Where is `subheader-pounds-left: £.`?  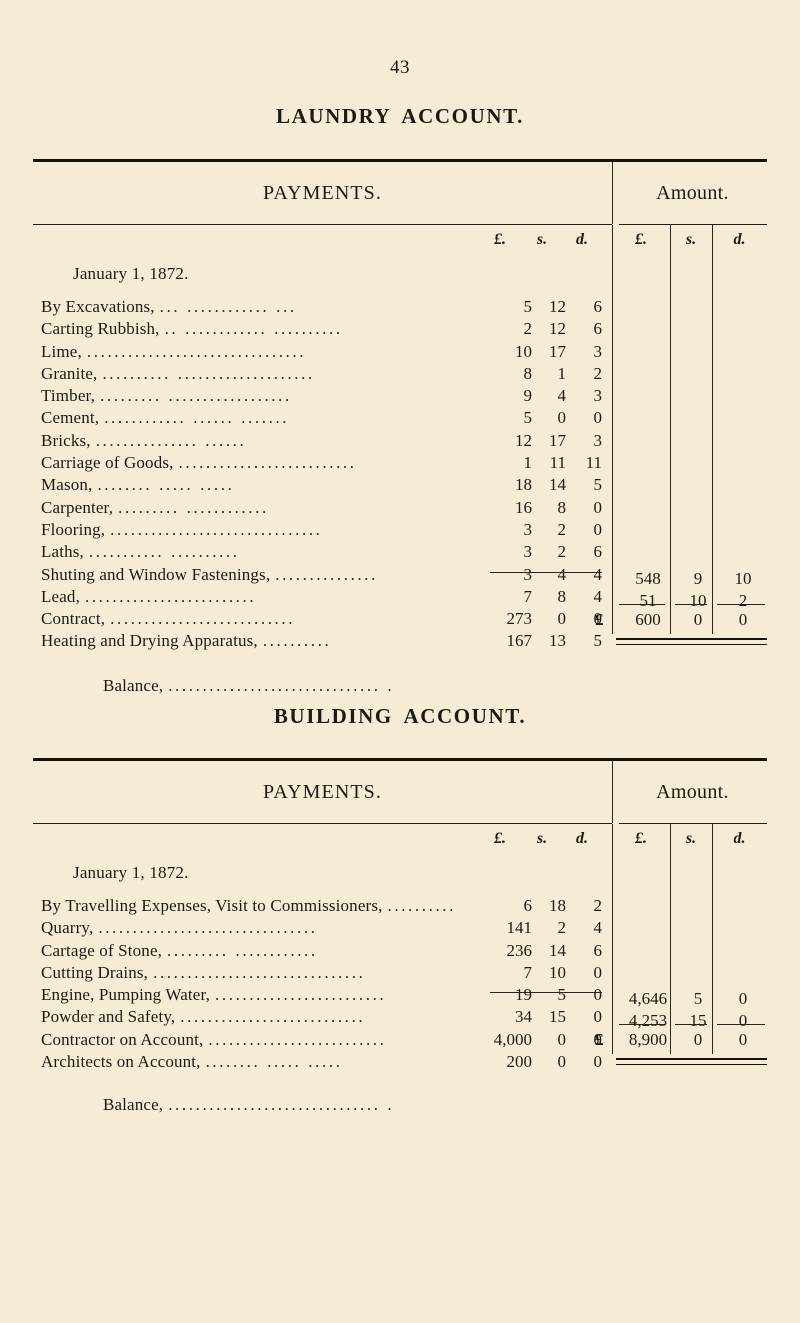
subheader-pounds-left: £. is located at coordinates (500, 838).